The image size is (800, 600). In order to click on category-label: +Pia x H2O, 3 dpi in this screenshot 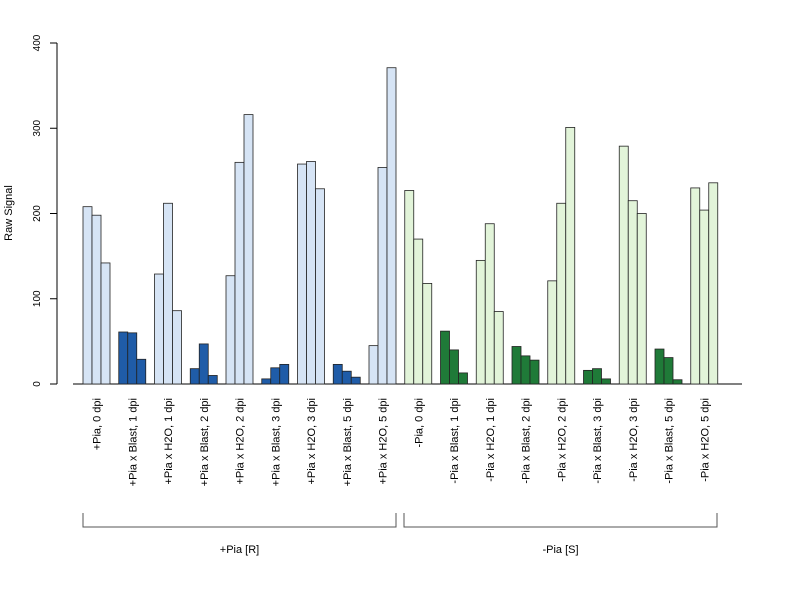, I will do `click(312, 441)`.